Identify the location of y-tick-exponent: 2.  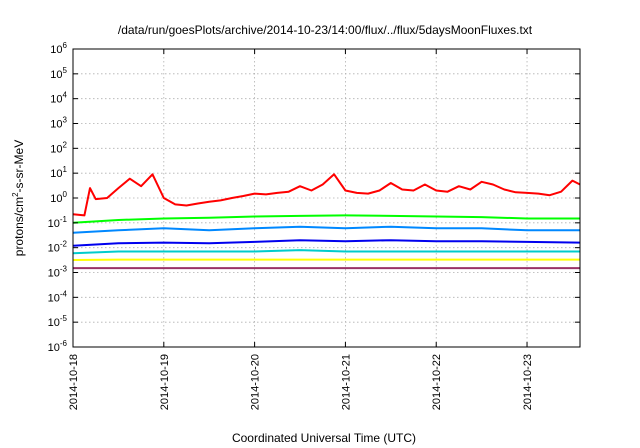
(65, 144).